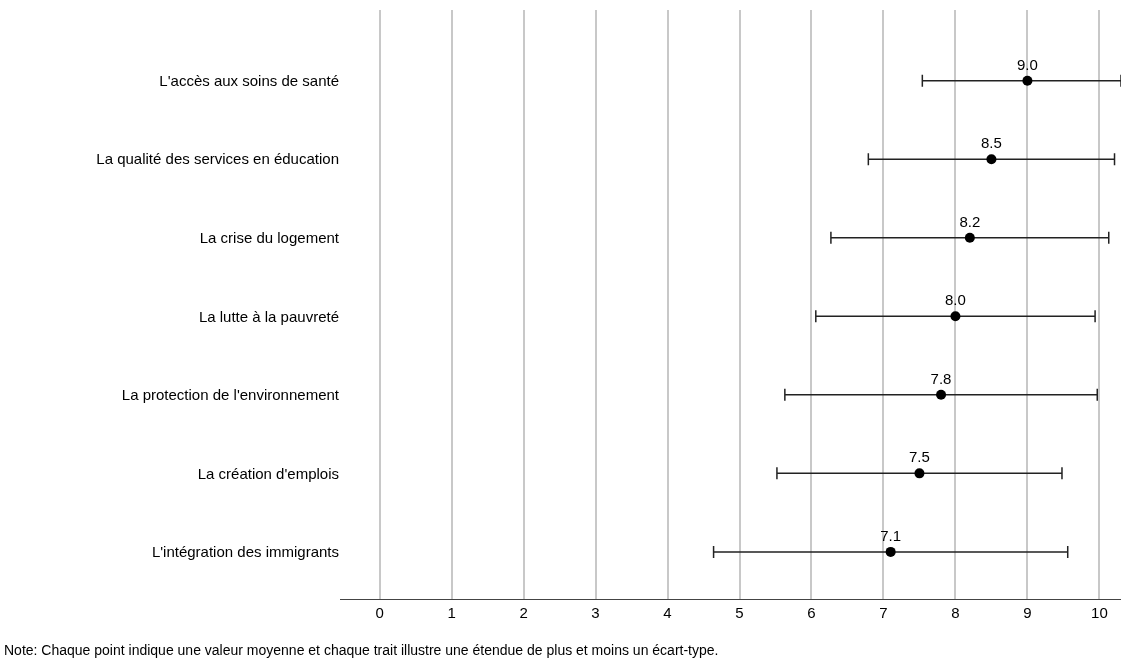 This screenshot has width=1126, height=669. I want to click on x-tick-label: 4, so click(667, 612).